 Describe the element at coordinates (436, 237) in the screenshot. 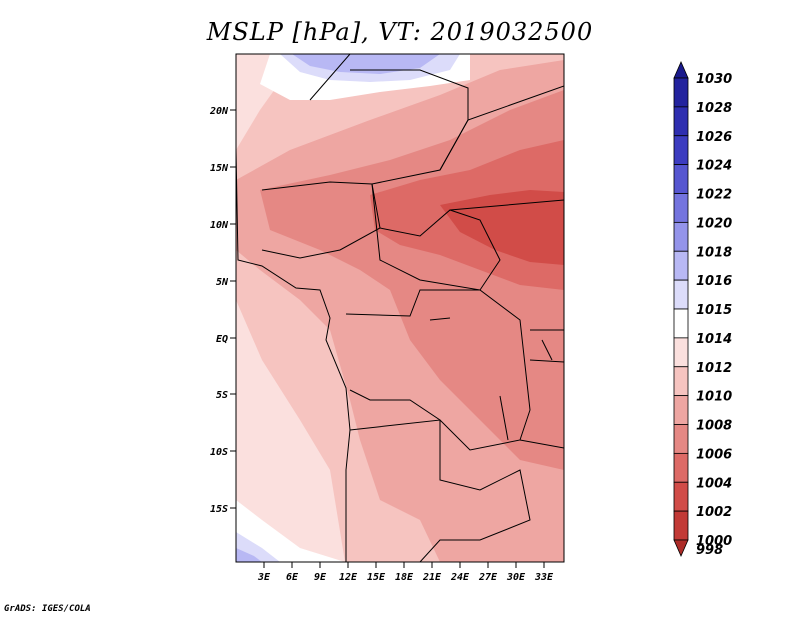

I see `border-car` at that location.